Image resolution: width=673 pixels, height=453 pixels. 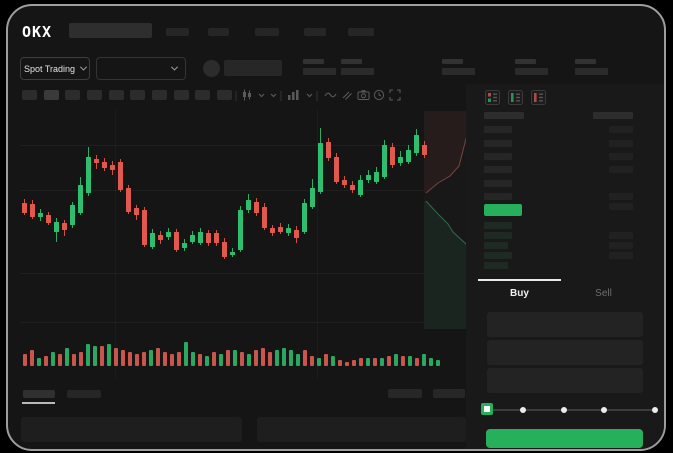 I want to click on snapshot-icon, so click(x=364, y=96).